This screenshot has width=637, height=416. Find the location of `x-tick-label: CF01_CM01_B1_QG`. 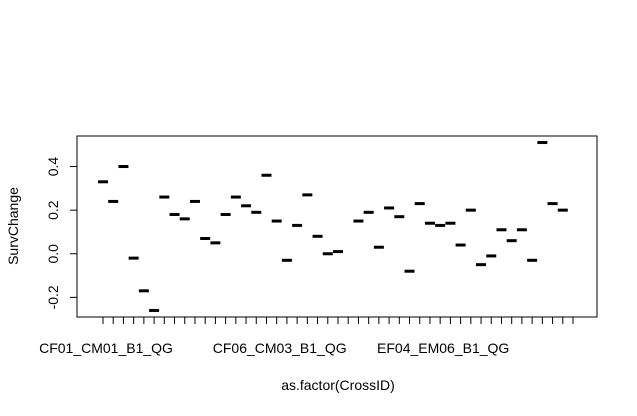

x-tick-label: CF01_CM01_B1_QG is located at coordinates (106, 348).